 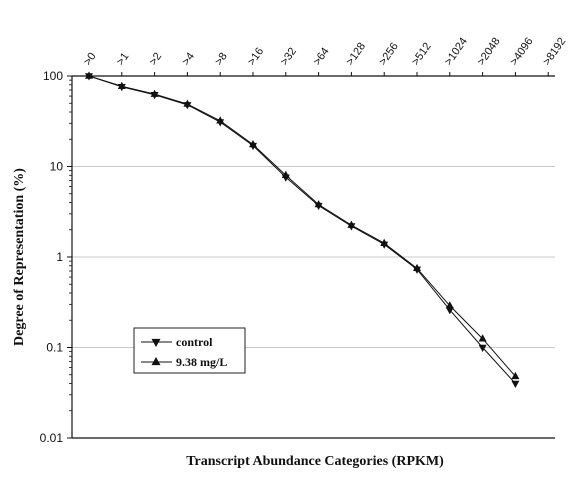 What do you see at coordinates (422, 54) in the screenshot?
I see `x-tick-label: >512` at bounding box center [422, 54].